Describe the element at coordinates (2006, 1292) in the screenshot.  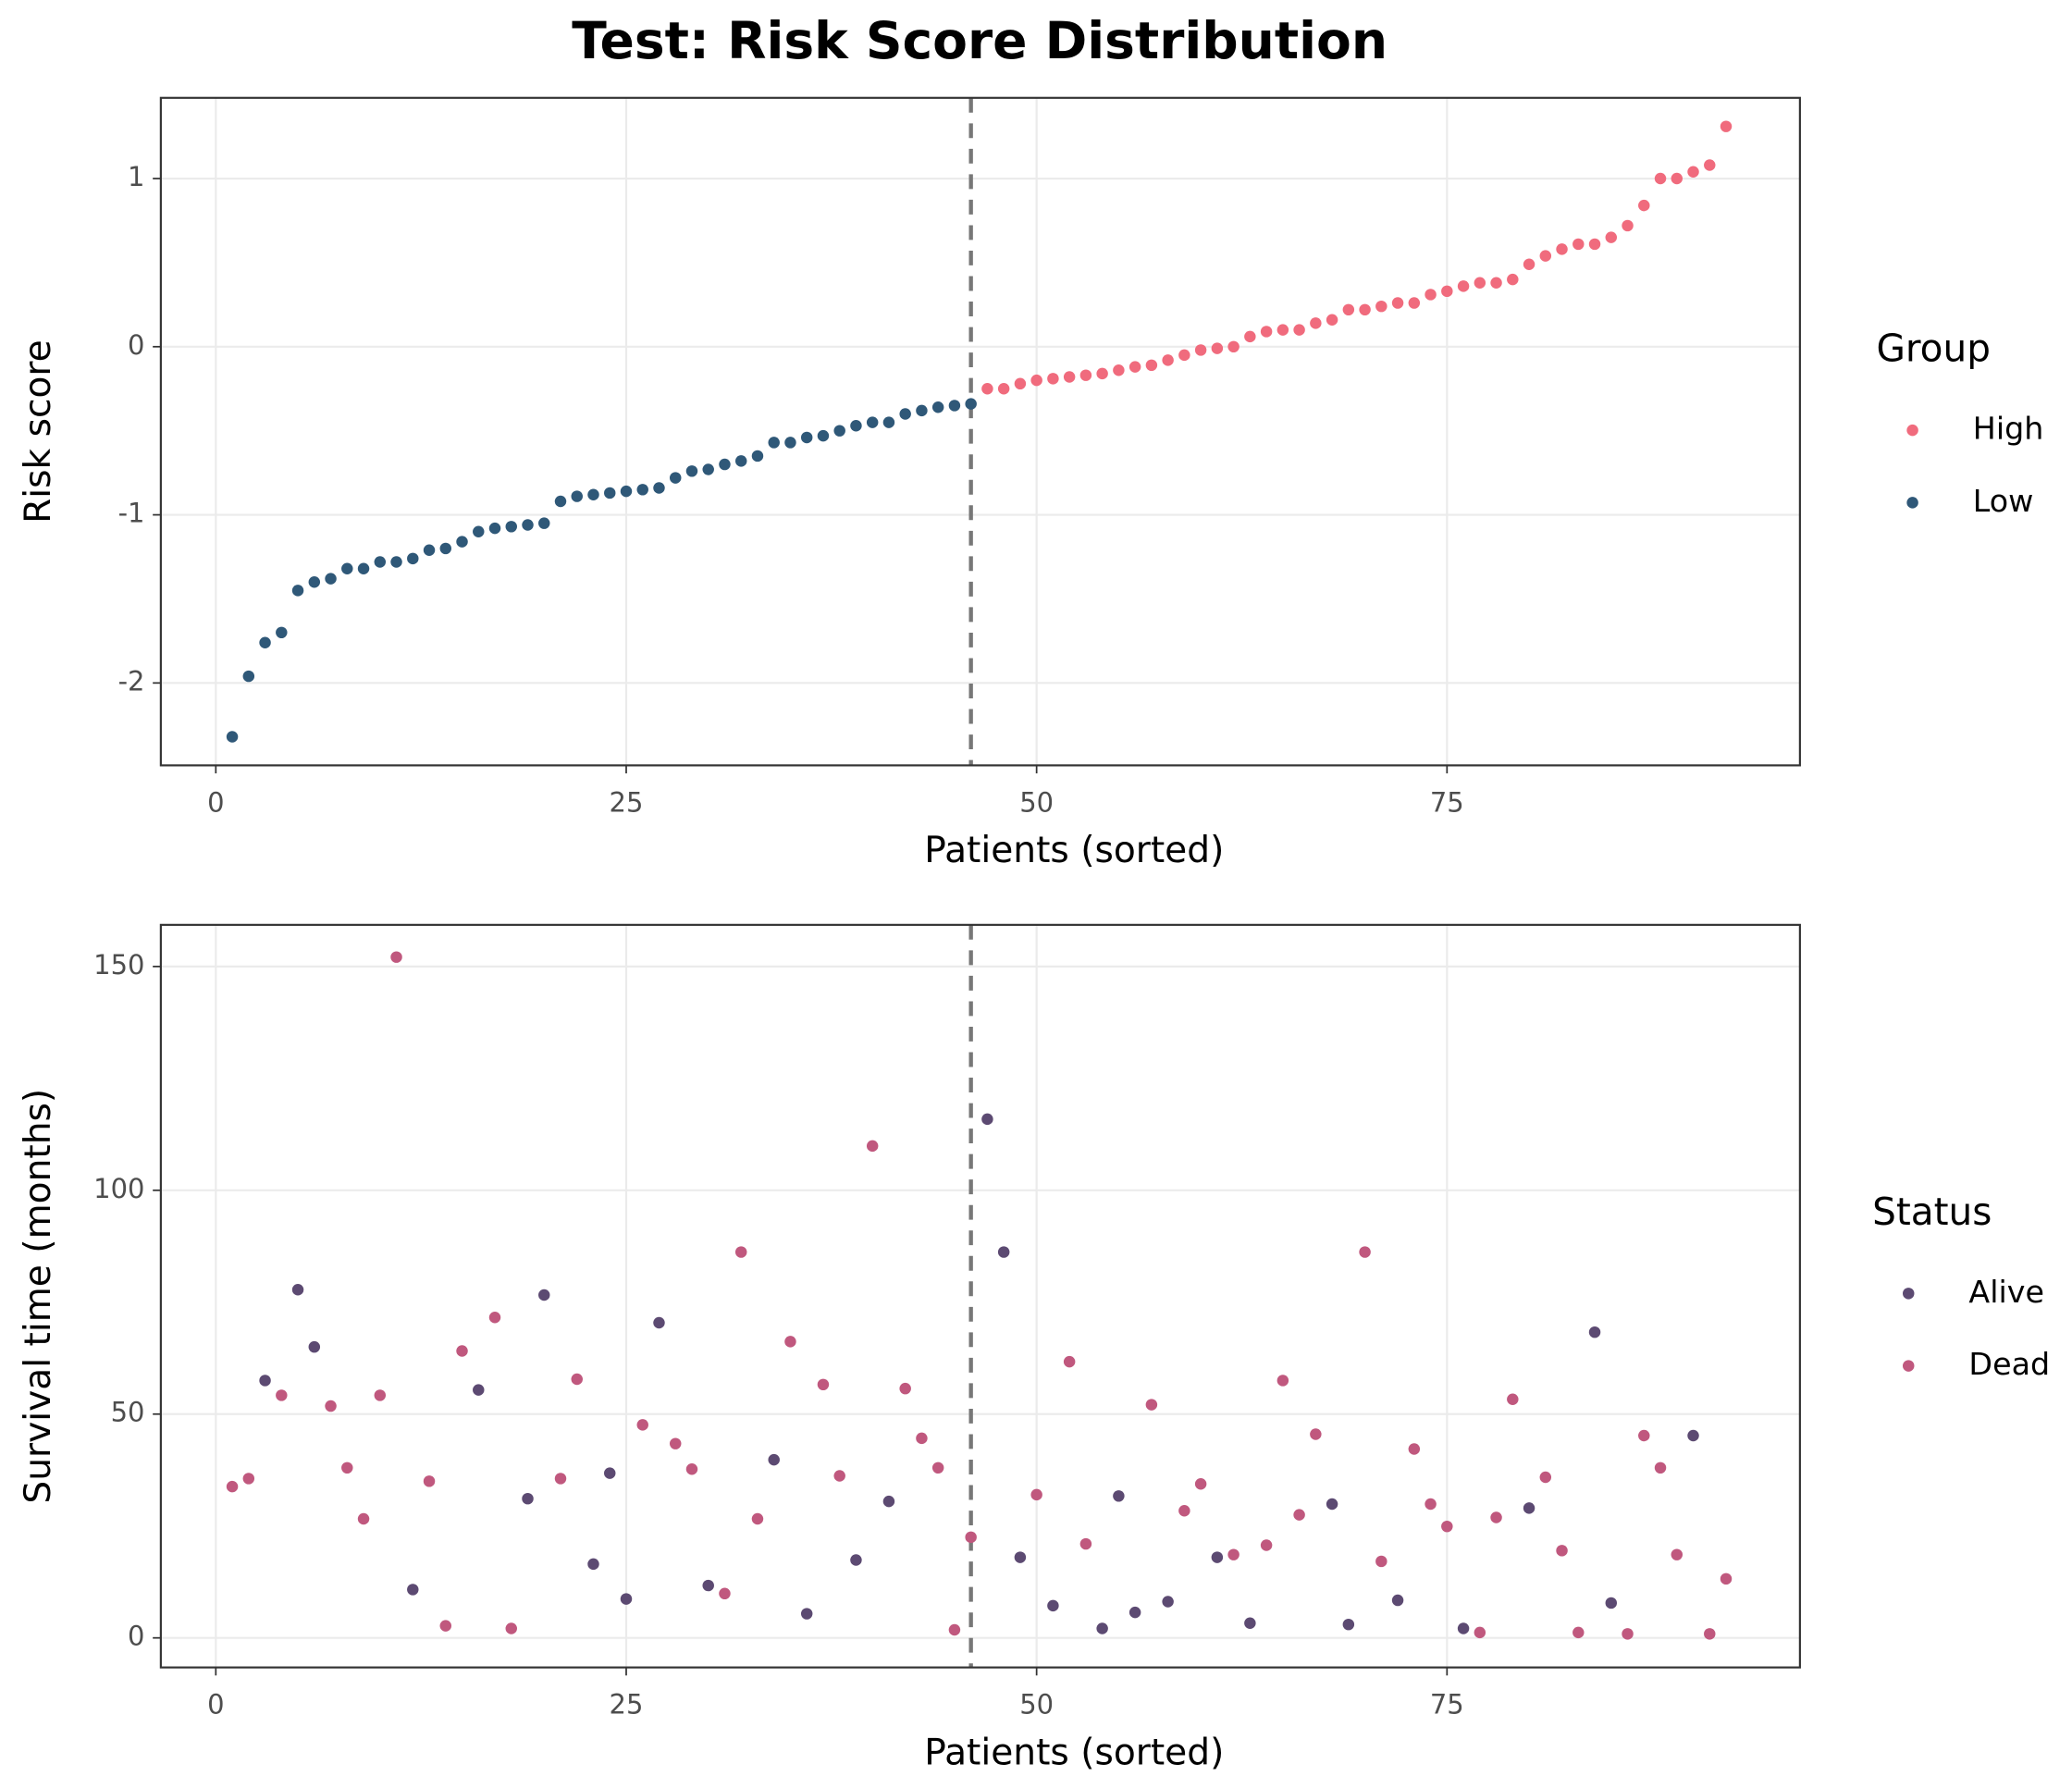
I see `legend-label: Alive` at that location.